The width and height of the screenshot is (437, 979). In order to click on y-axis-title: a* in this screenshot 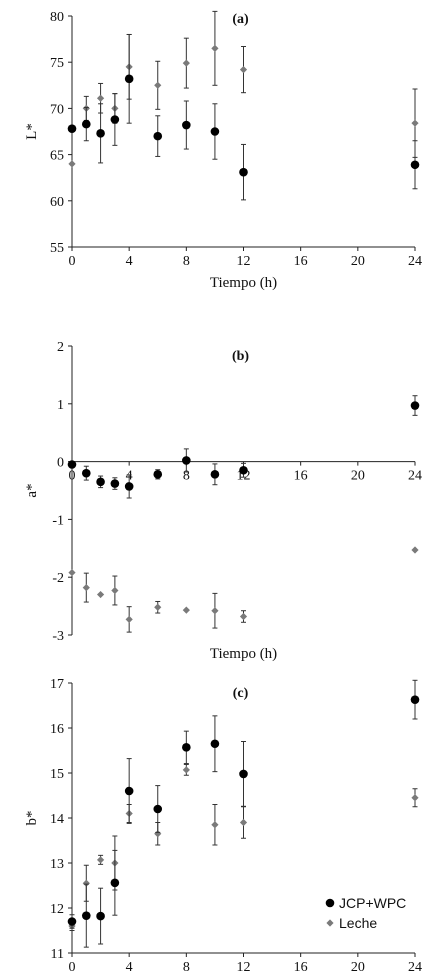, I will do `click(32, 490)`.